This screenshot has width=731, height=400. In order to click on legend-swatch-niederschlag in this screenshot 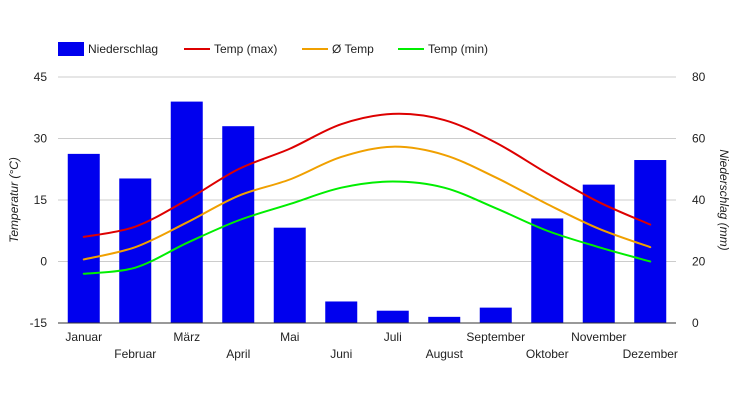, I will do `click(71, 49)`.